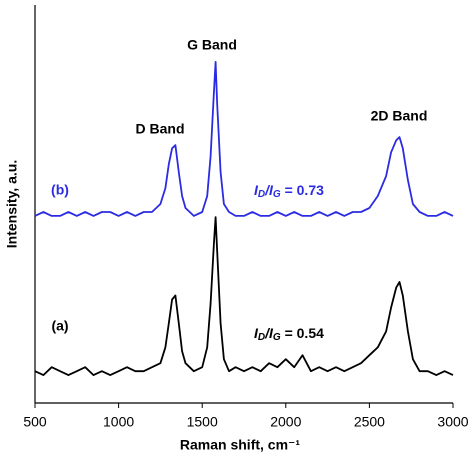 Image resolution: width=474 pixels, height=460 pixels. Describe the element at coordinates (399, 116) in the screenshot. I see `band-label: 2D Band` at that location.